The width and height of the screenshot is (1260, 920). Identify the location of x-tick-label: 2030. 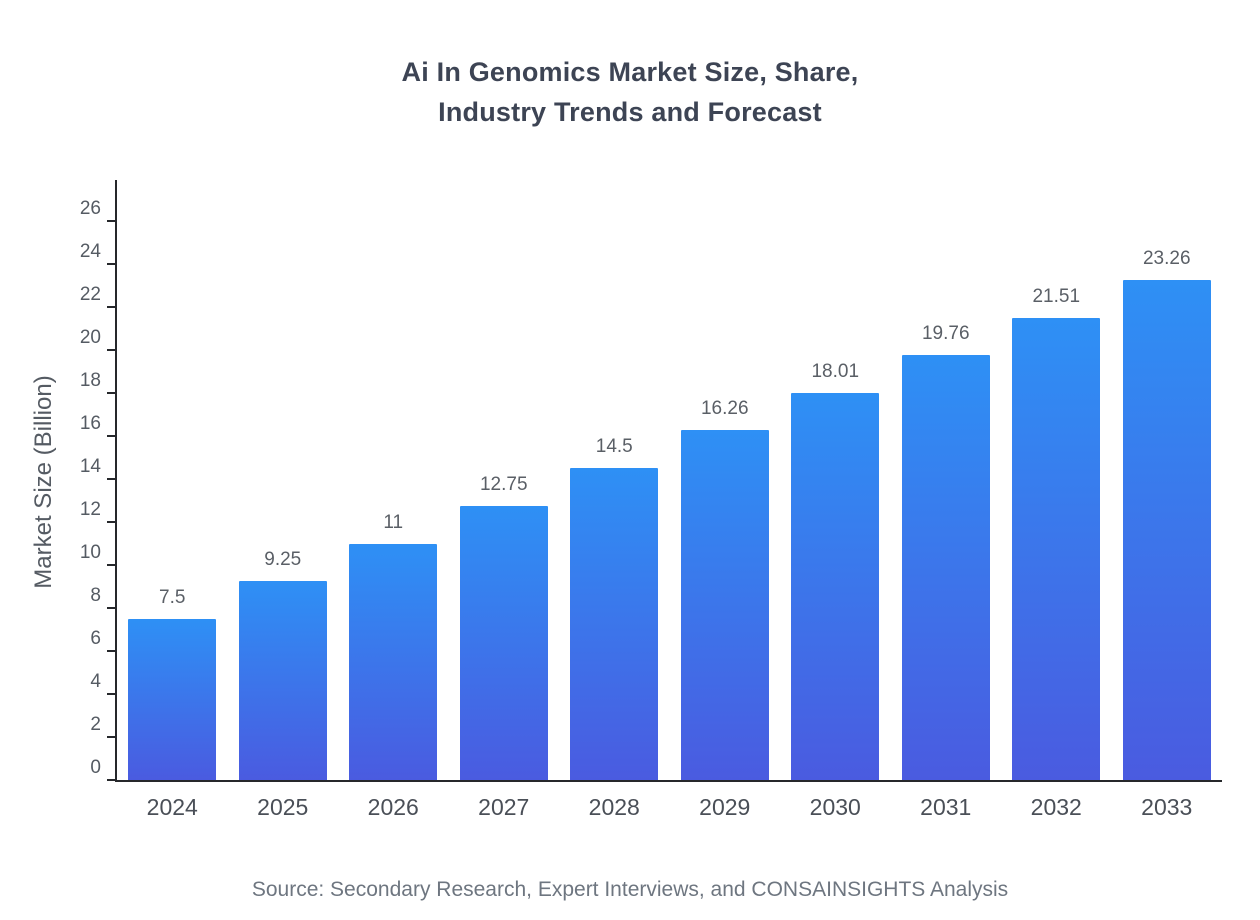
(835, 807).